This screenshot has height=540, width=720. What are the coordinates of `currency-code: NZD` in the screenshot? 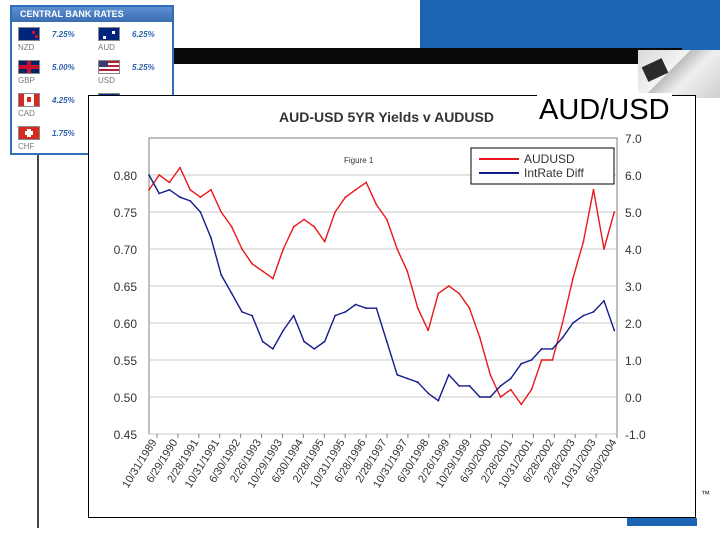 It's located at (26, 47).